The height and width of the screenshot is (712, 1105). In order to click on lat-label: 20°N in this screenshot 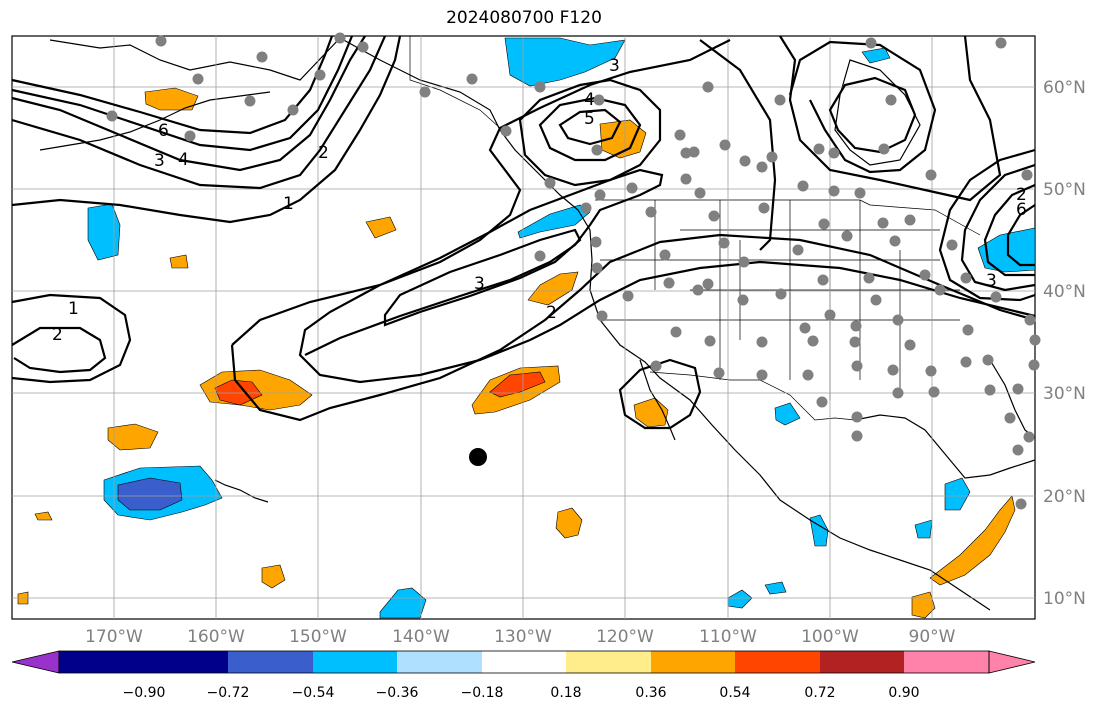, I will do `click(1064, 497)`.